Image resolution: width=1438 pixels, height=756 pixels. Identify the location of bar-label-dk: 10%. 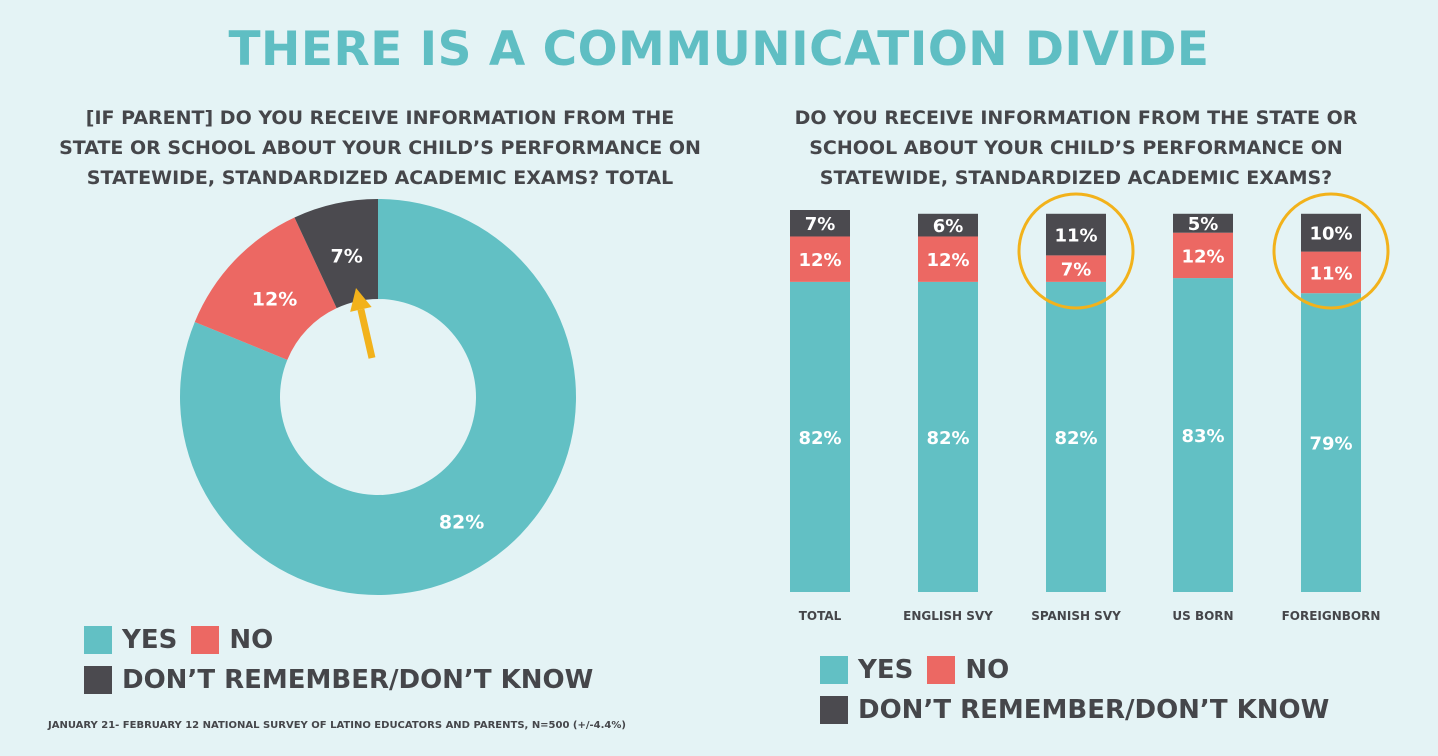
(1330, 234).